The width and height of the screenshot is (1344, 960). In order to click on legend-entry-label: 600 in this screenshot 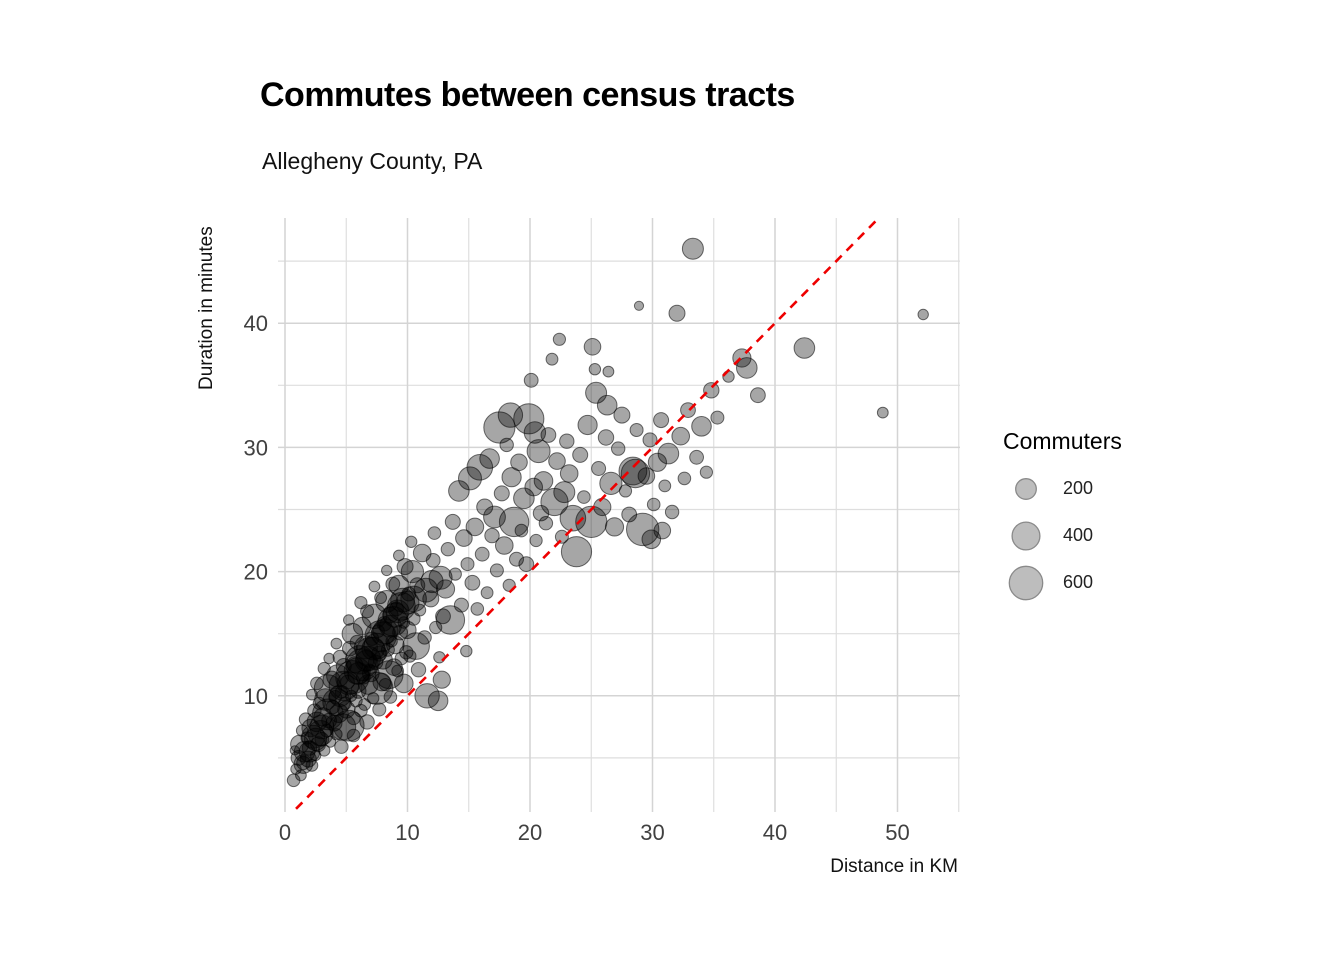, I will do `click(1078, 582)`.